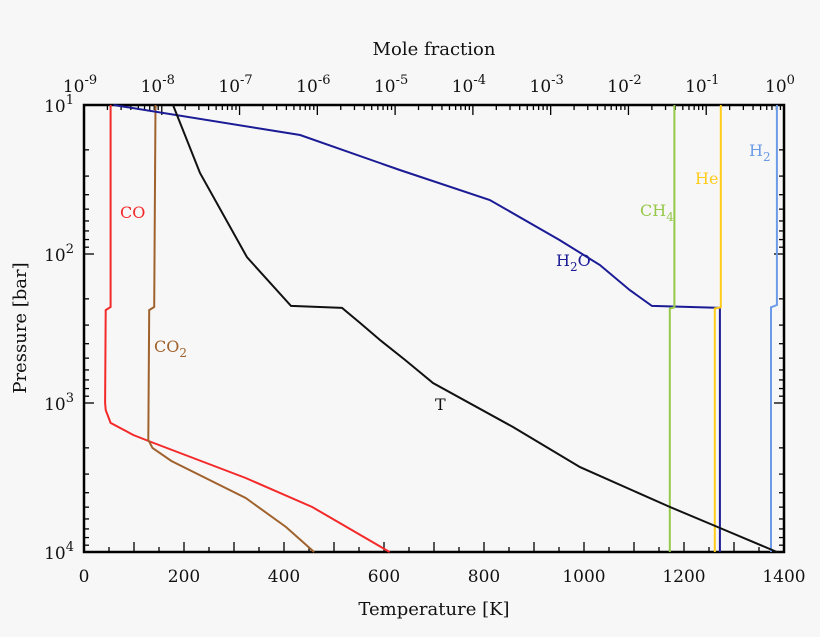 This screenshot has width=820, height=637. I want to click on bottom-tick-label: 800, so click(484, 577).